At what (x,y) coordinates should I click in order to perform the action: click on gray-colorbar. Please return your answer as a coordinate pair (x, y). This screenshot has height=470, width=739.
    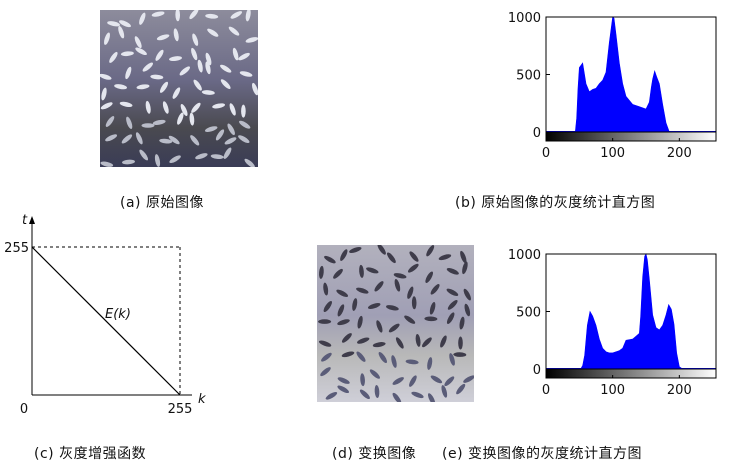
    Looking at the image, I should click on (631, 373).